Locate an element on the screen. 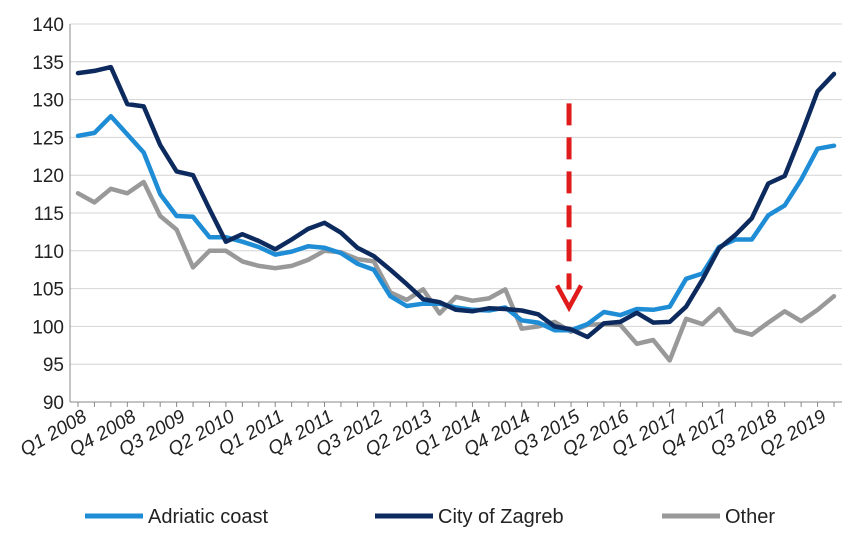 The image size is (865, 550). y-tick-label: 120 is located at coordinates (48, 176).